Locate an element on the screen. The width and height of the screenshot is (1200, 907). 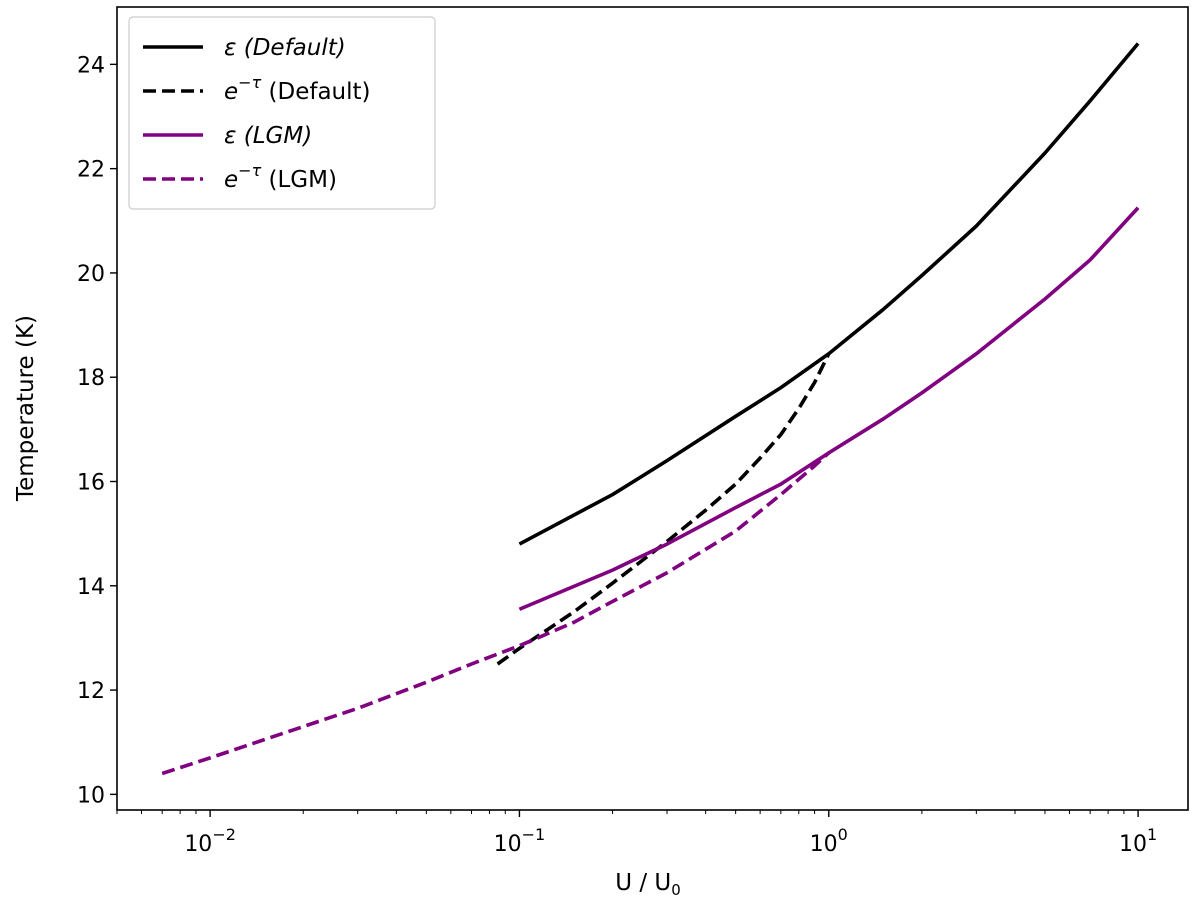
legend-label-2: ε (LGM) is located at coordinates (268, 136).